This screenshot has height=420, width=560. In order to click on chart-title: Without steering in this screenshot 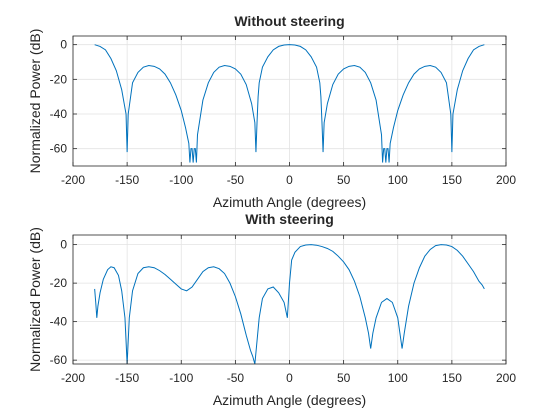, I will do `click(289, 21)`.